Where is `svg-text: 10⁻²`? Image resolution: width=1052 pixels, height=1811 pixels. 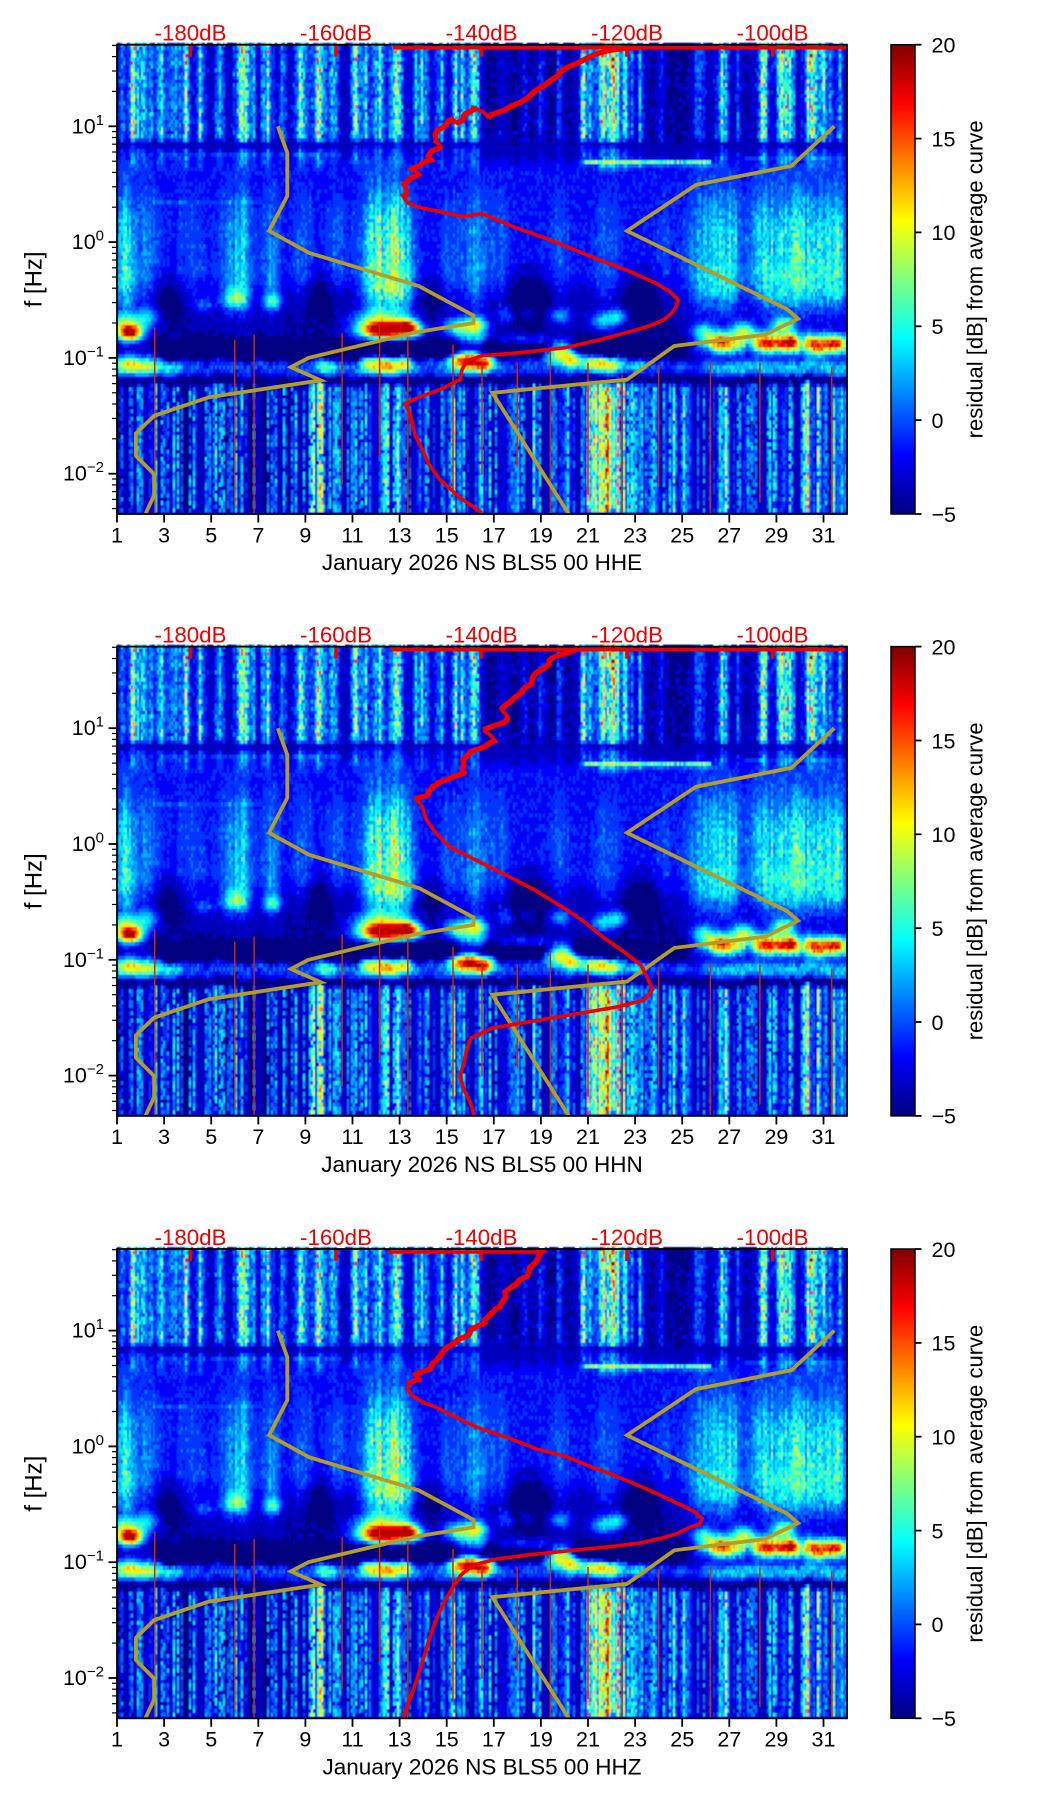 svg-text: 10⁻² is located at coordinates (83, 472).